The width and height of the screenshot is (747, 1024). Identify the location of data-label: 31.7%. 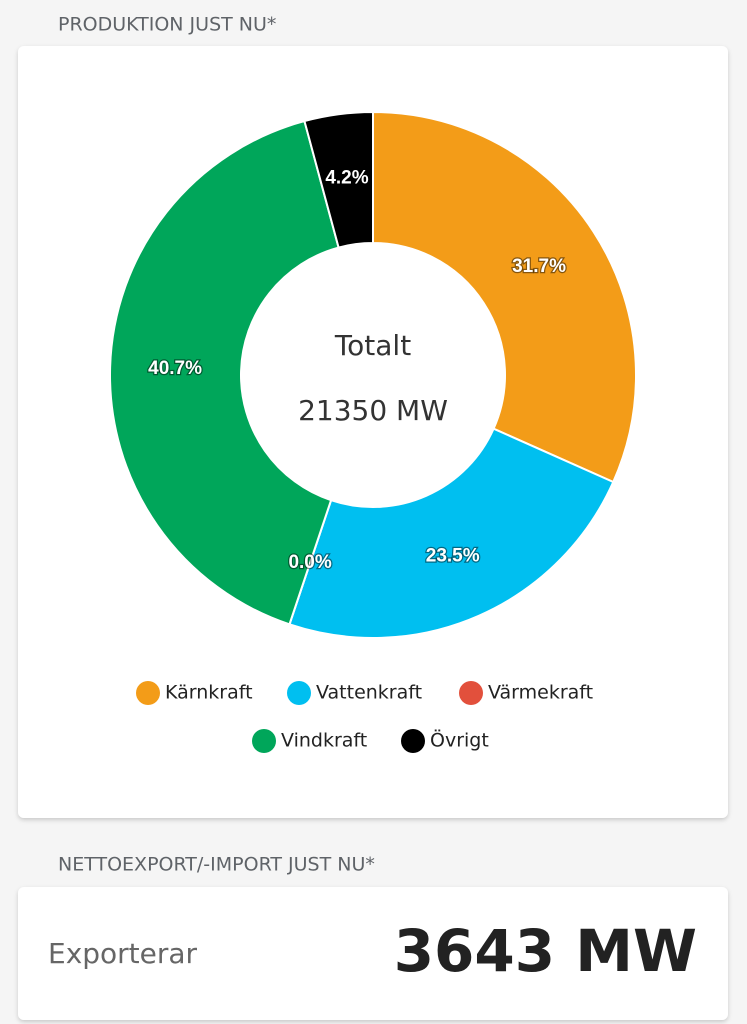
(539, 266).